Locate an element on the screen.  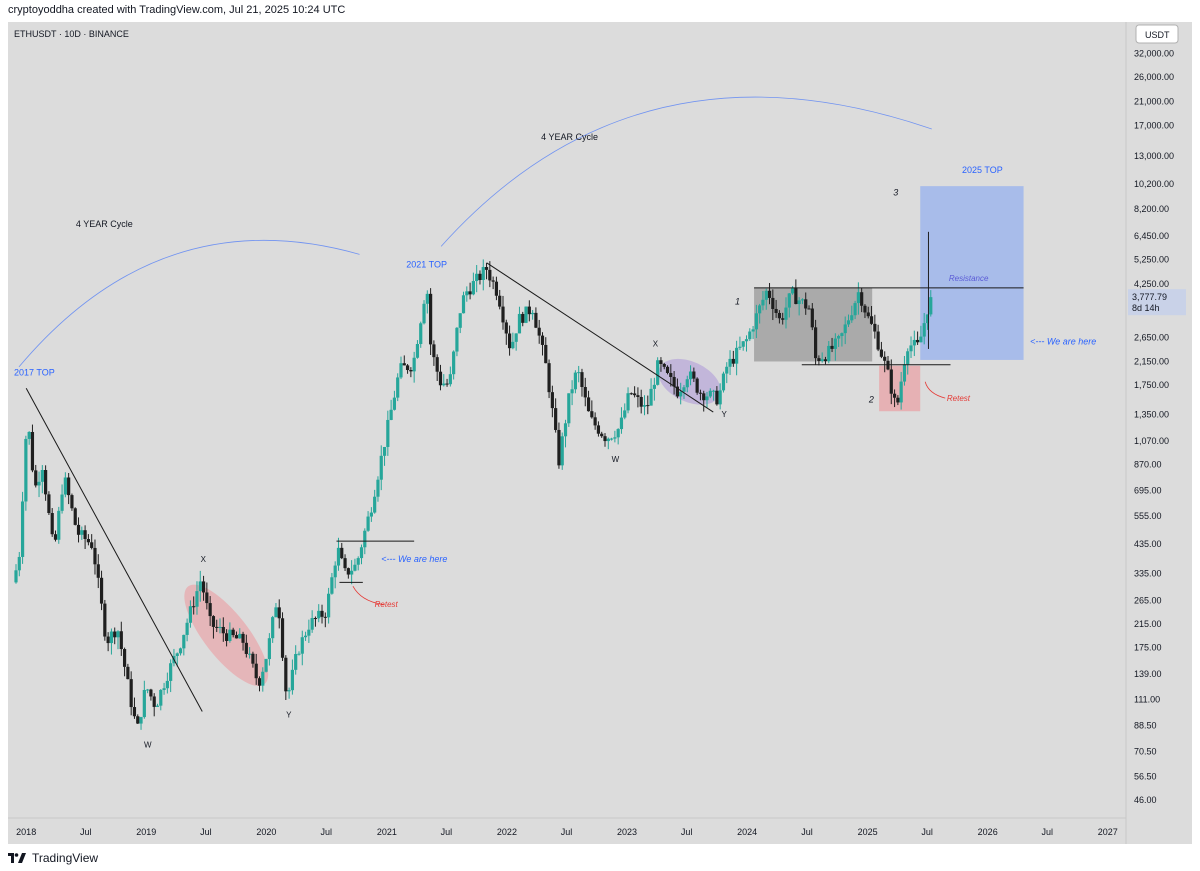
price-tick-label: 1,070.00 is located at coordinates (1151, 441).